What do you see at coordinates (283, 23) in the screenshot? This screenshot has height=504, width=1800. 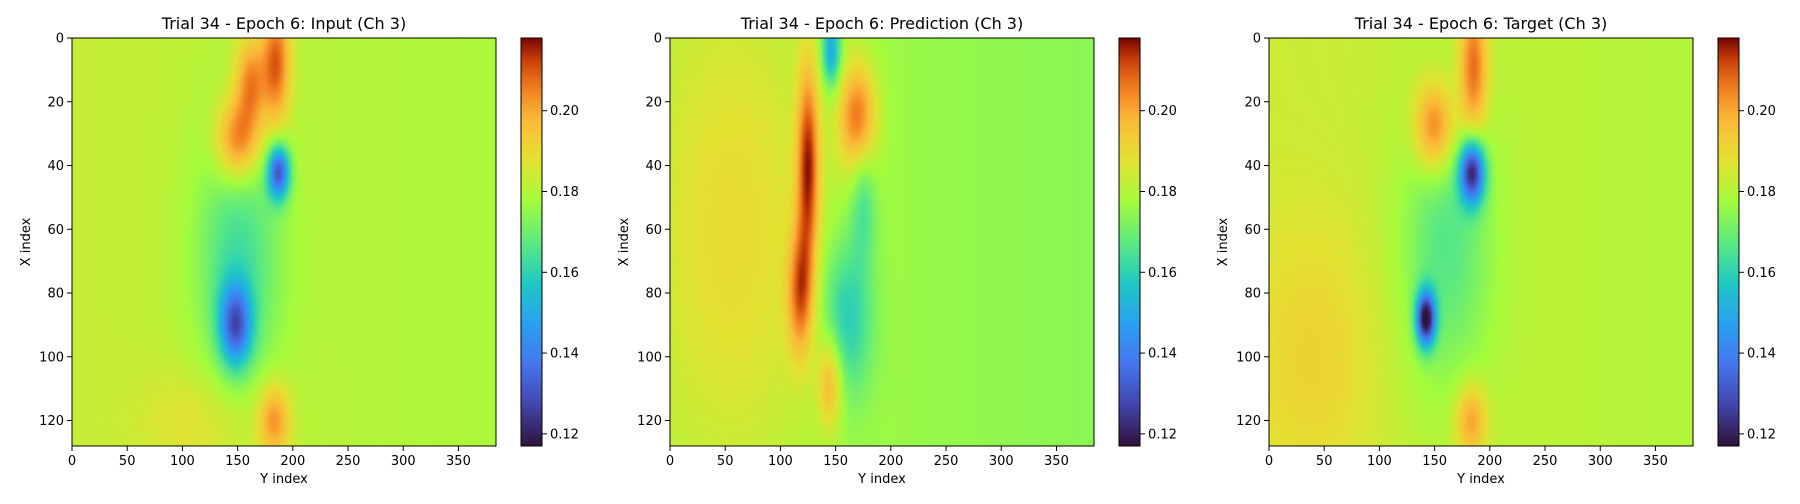 I see `panel-title: Trial 34 - Epoch 6: Input (Ch 3)` at bounding box center [283, 23].